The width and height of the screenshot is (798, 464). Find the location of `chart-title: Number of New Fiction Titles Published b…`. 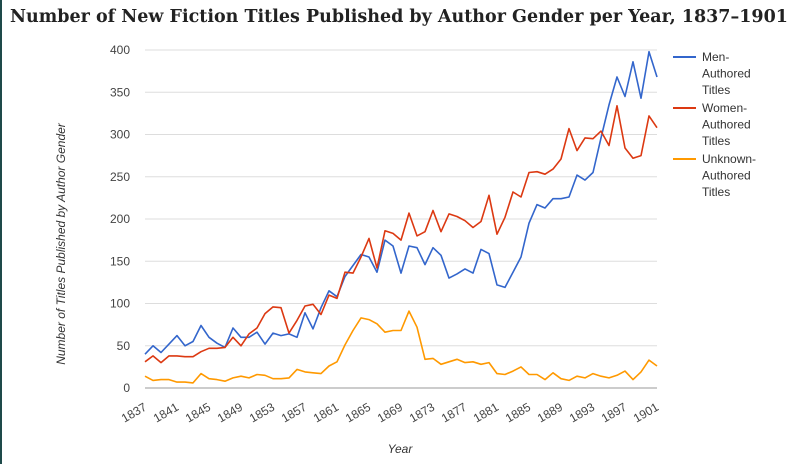

chart-title: Number of New Fiction Titles Published b… is located at coordinates (399, 17).